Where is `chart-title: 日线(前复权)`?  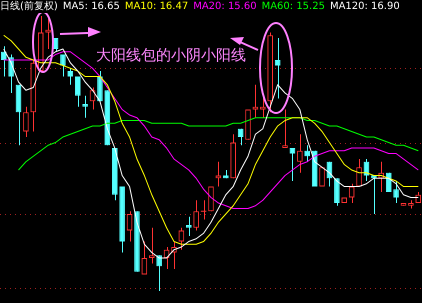 chart-title: 日线(前复权) is located at coordinates (29, 6).